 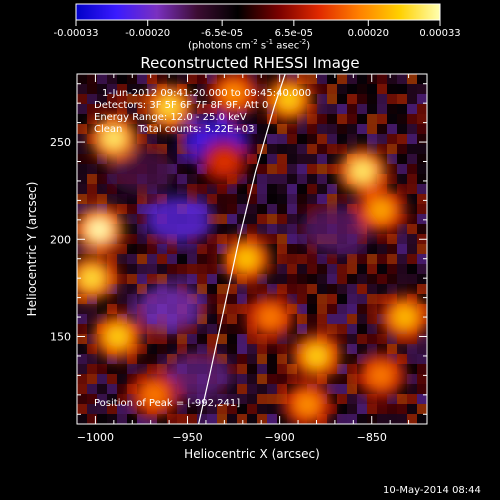 What do you see at coordinates (207, 93) in the screenshot?
I see `annotation-time-range: 1-Jun-2012 09:41:20.000 to 09:45:40.000` at bounding box center [207, 93].